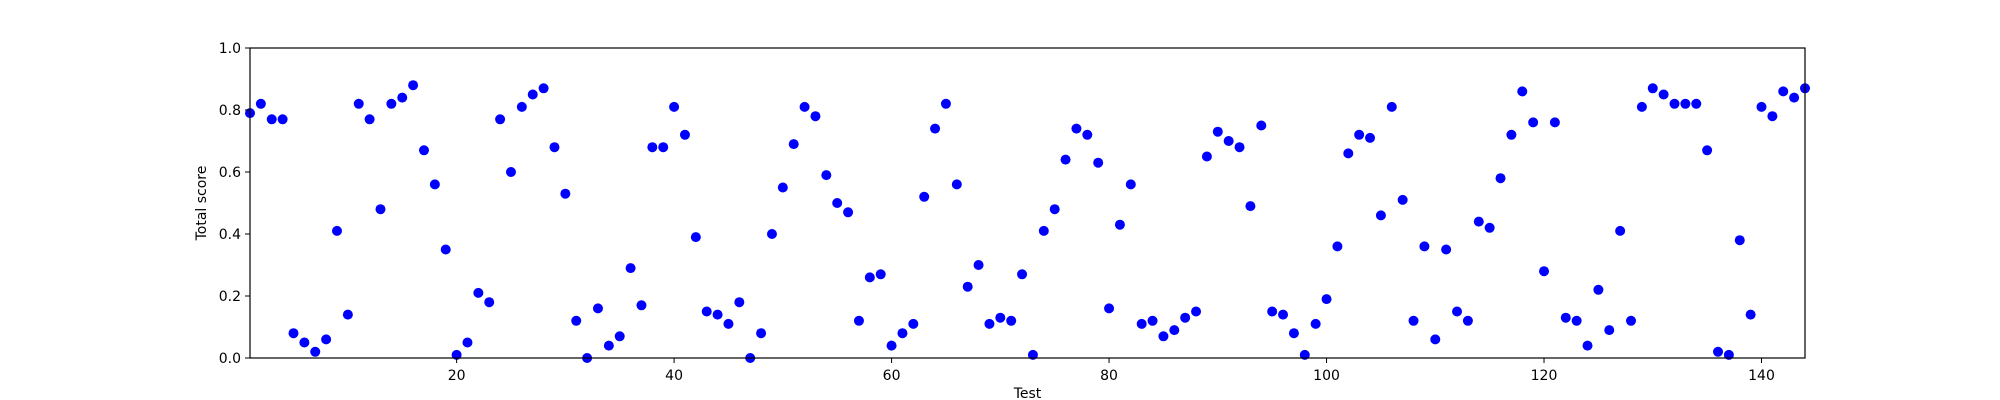  Describe the element at coordinates (457, 376) in the screenshot. I see `x-tick-label: 20` at that location.